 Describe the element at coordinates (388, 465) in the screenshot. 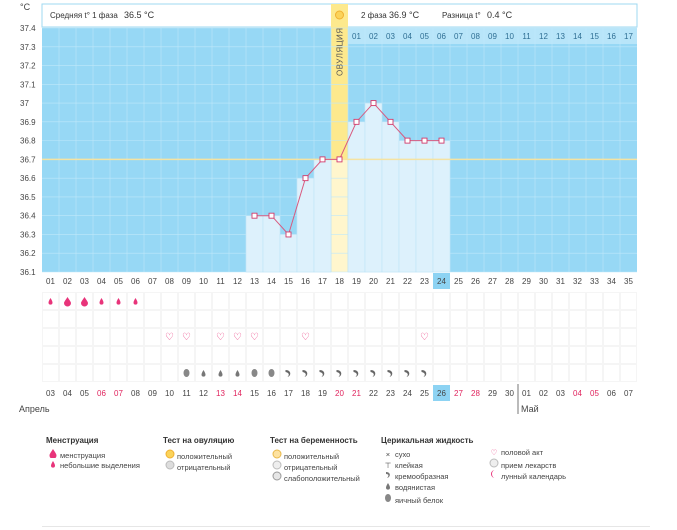

I see `sticky-icon: ⊤` at that location.